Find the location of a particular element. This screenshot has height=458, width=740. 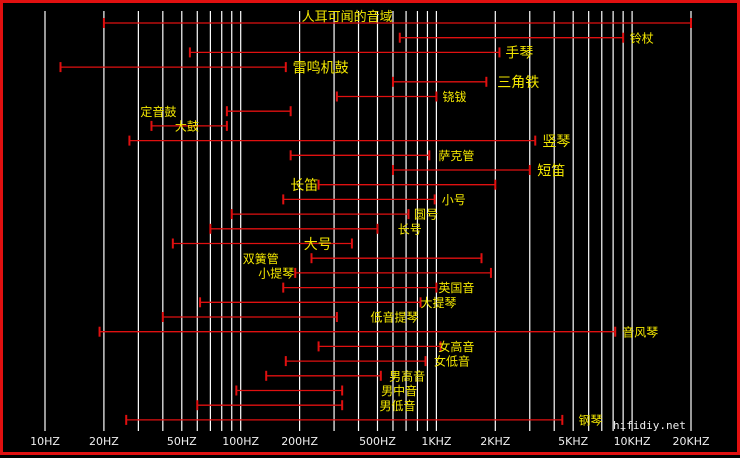

range-label: 长笛 is located at coordinates (304, 186).